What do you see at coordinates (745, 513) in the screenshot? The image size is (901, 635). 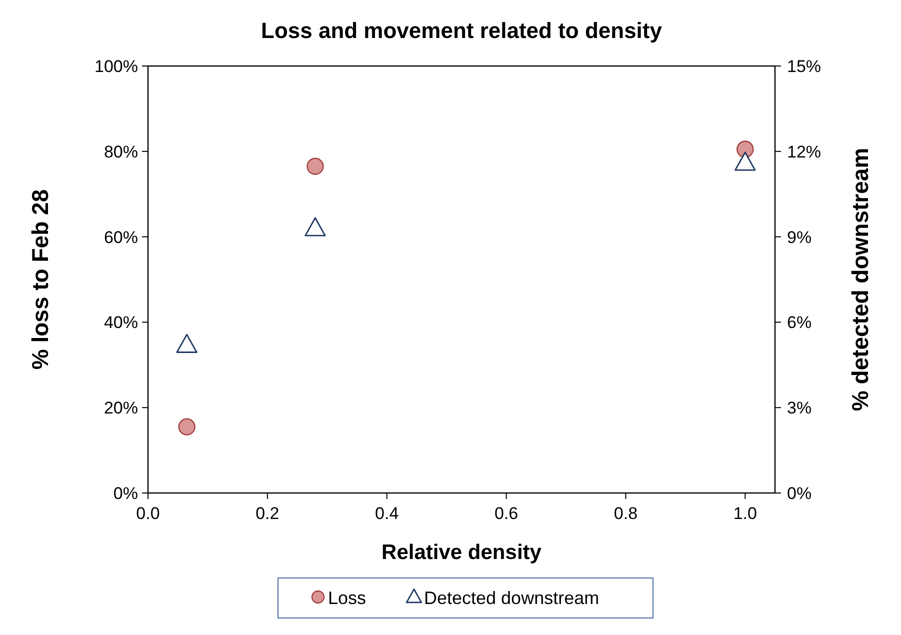 I see `x-tick-label: 1.0` at bounding box center [745, 513].